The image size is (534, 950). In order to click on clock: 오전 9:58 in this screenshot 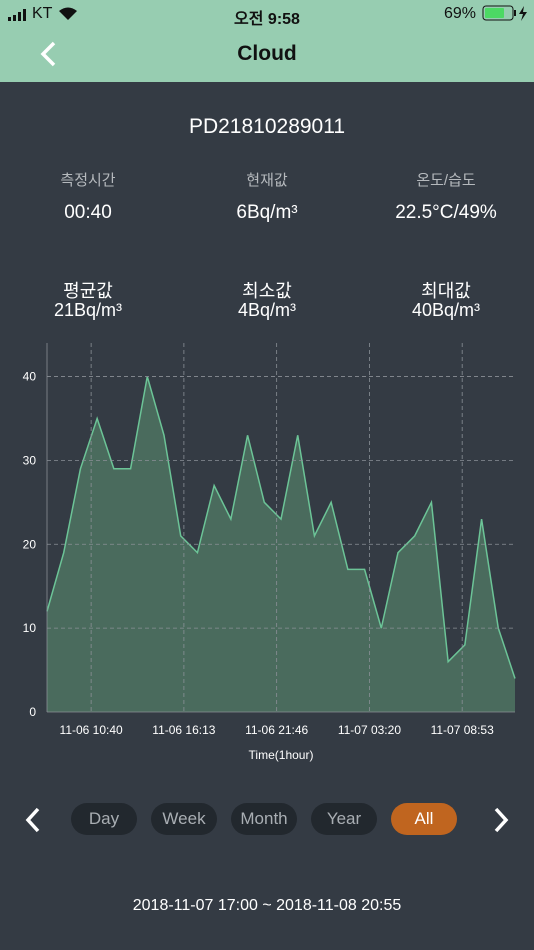, I will do `click(267, 19)`.